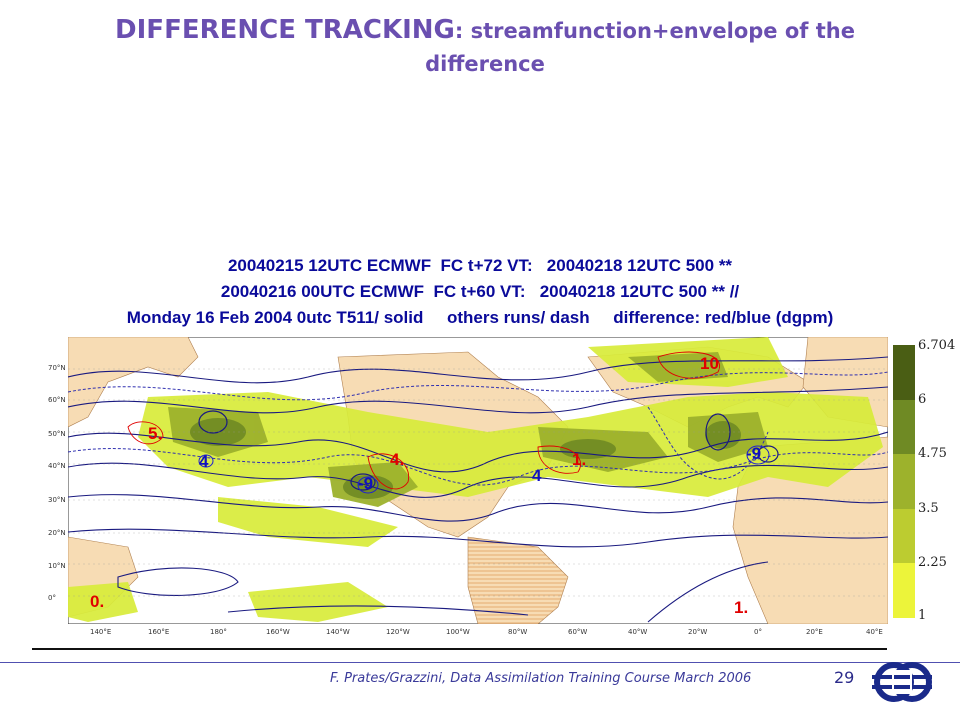  I want to click on lat-label: 70°N, so click(57, 368).